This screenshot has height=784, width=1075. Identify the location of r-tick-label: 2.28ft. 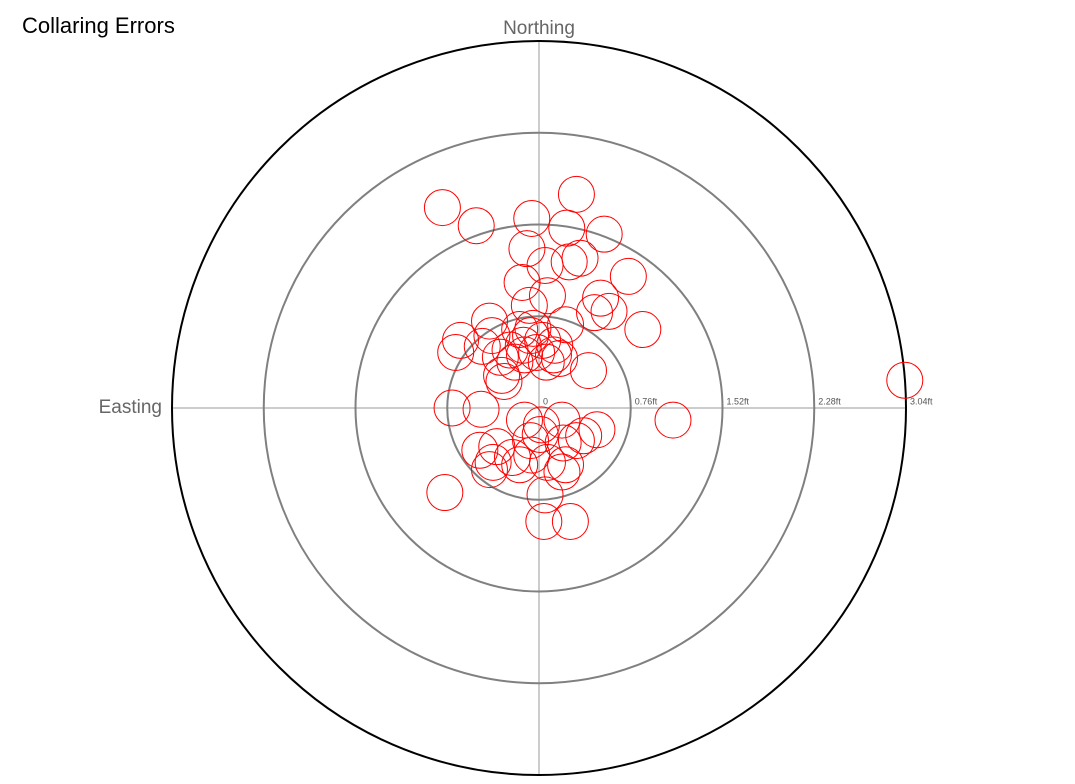
(829, 401).